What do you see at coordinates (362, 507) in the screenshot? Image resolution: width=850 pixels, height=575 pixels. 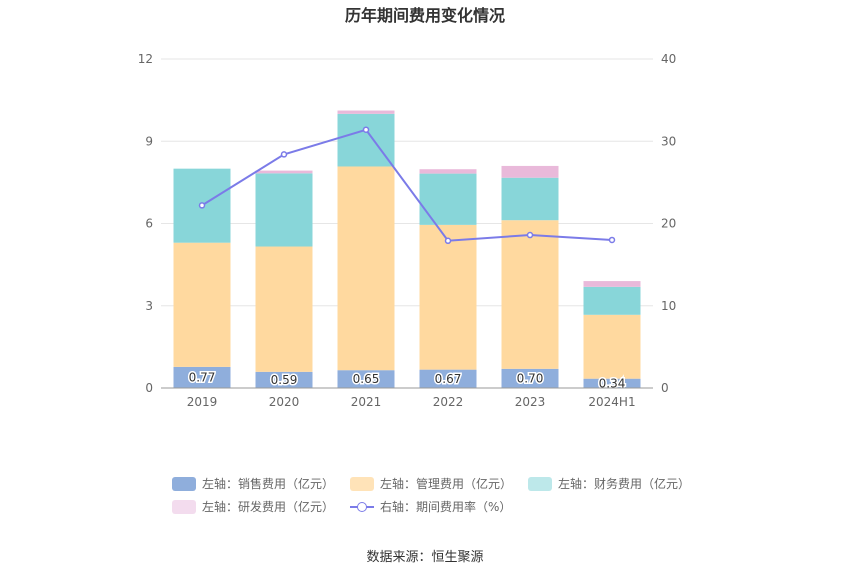 I see `legend-line-rate-icon` at bounding box center [362, 507].